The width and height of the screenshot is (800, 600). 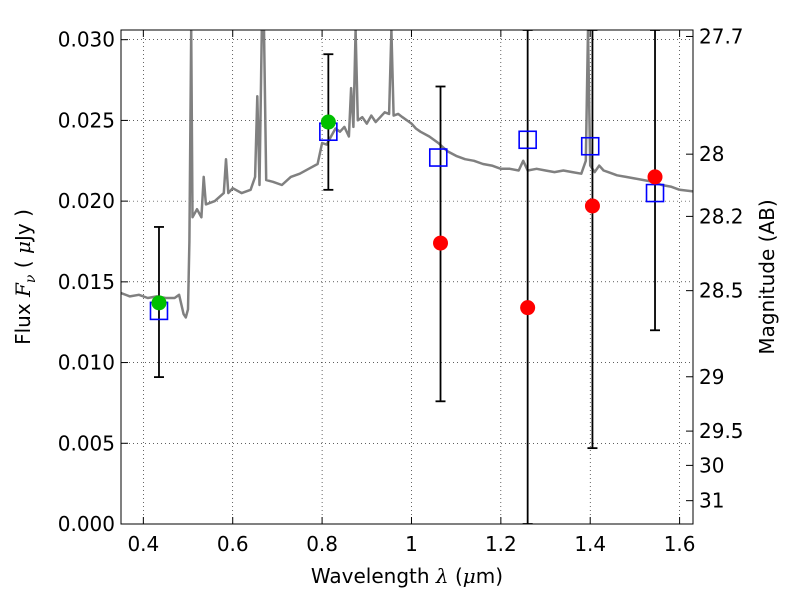 What do you see at coordinates (721, 291) in the screenshot?
I see `magnitude-tick-label: 28.5` at bounding box center [721, 291].